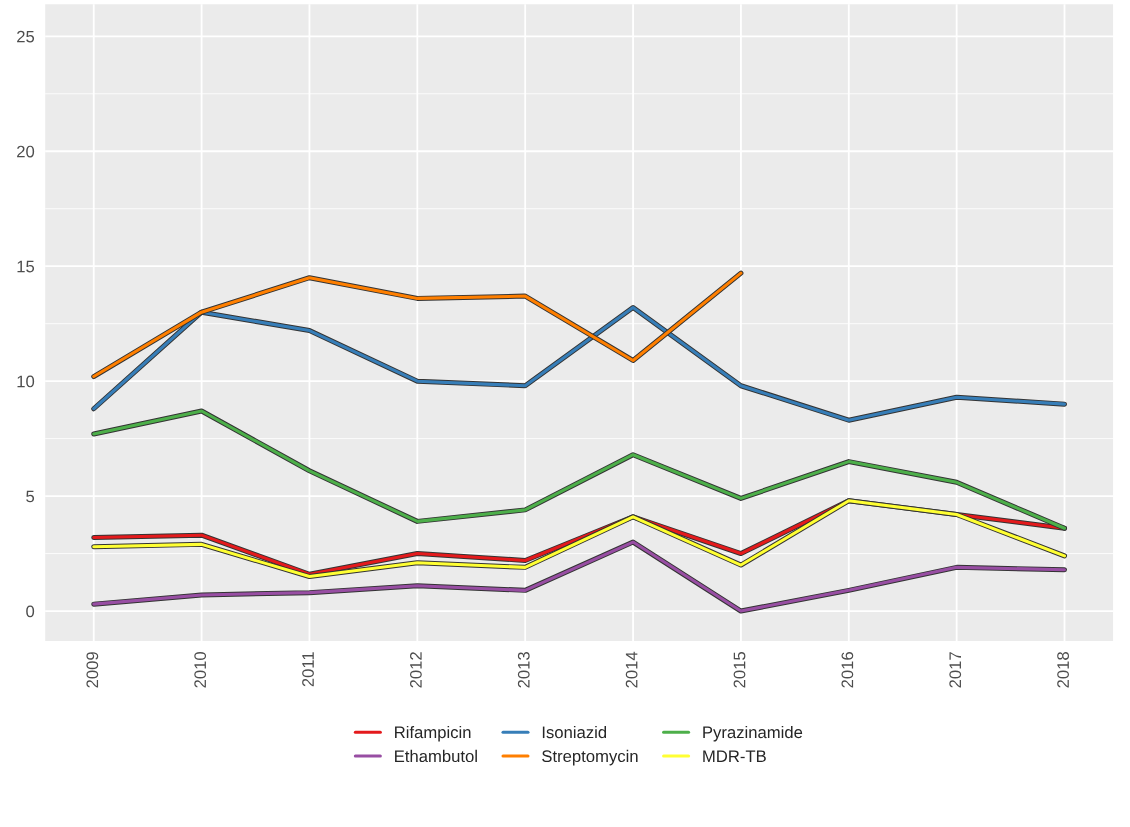 This screenshot has width=1130, height=827. What do you see at coordinates (753, 733) in the screenshot?
I see `legend-label: Pyrazinamide` at bounding box center [753, 733].